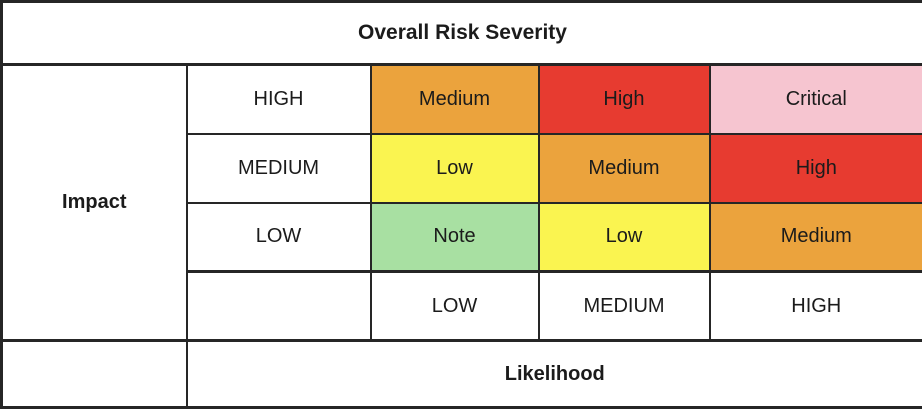  Describe the element at coordinates (279, 237) in the screenshot. I see `impact-level-low: LOW` at that location.